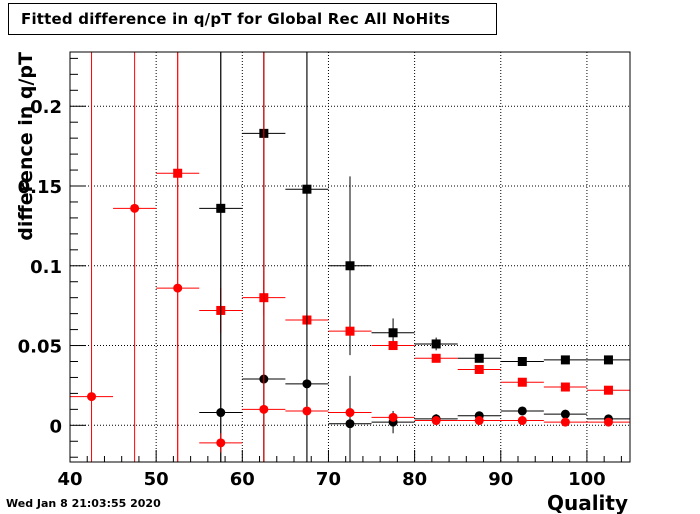  I want to click on x-tick-label: 60, so click(242, 479).